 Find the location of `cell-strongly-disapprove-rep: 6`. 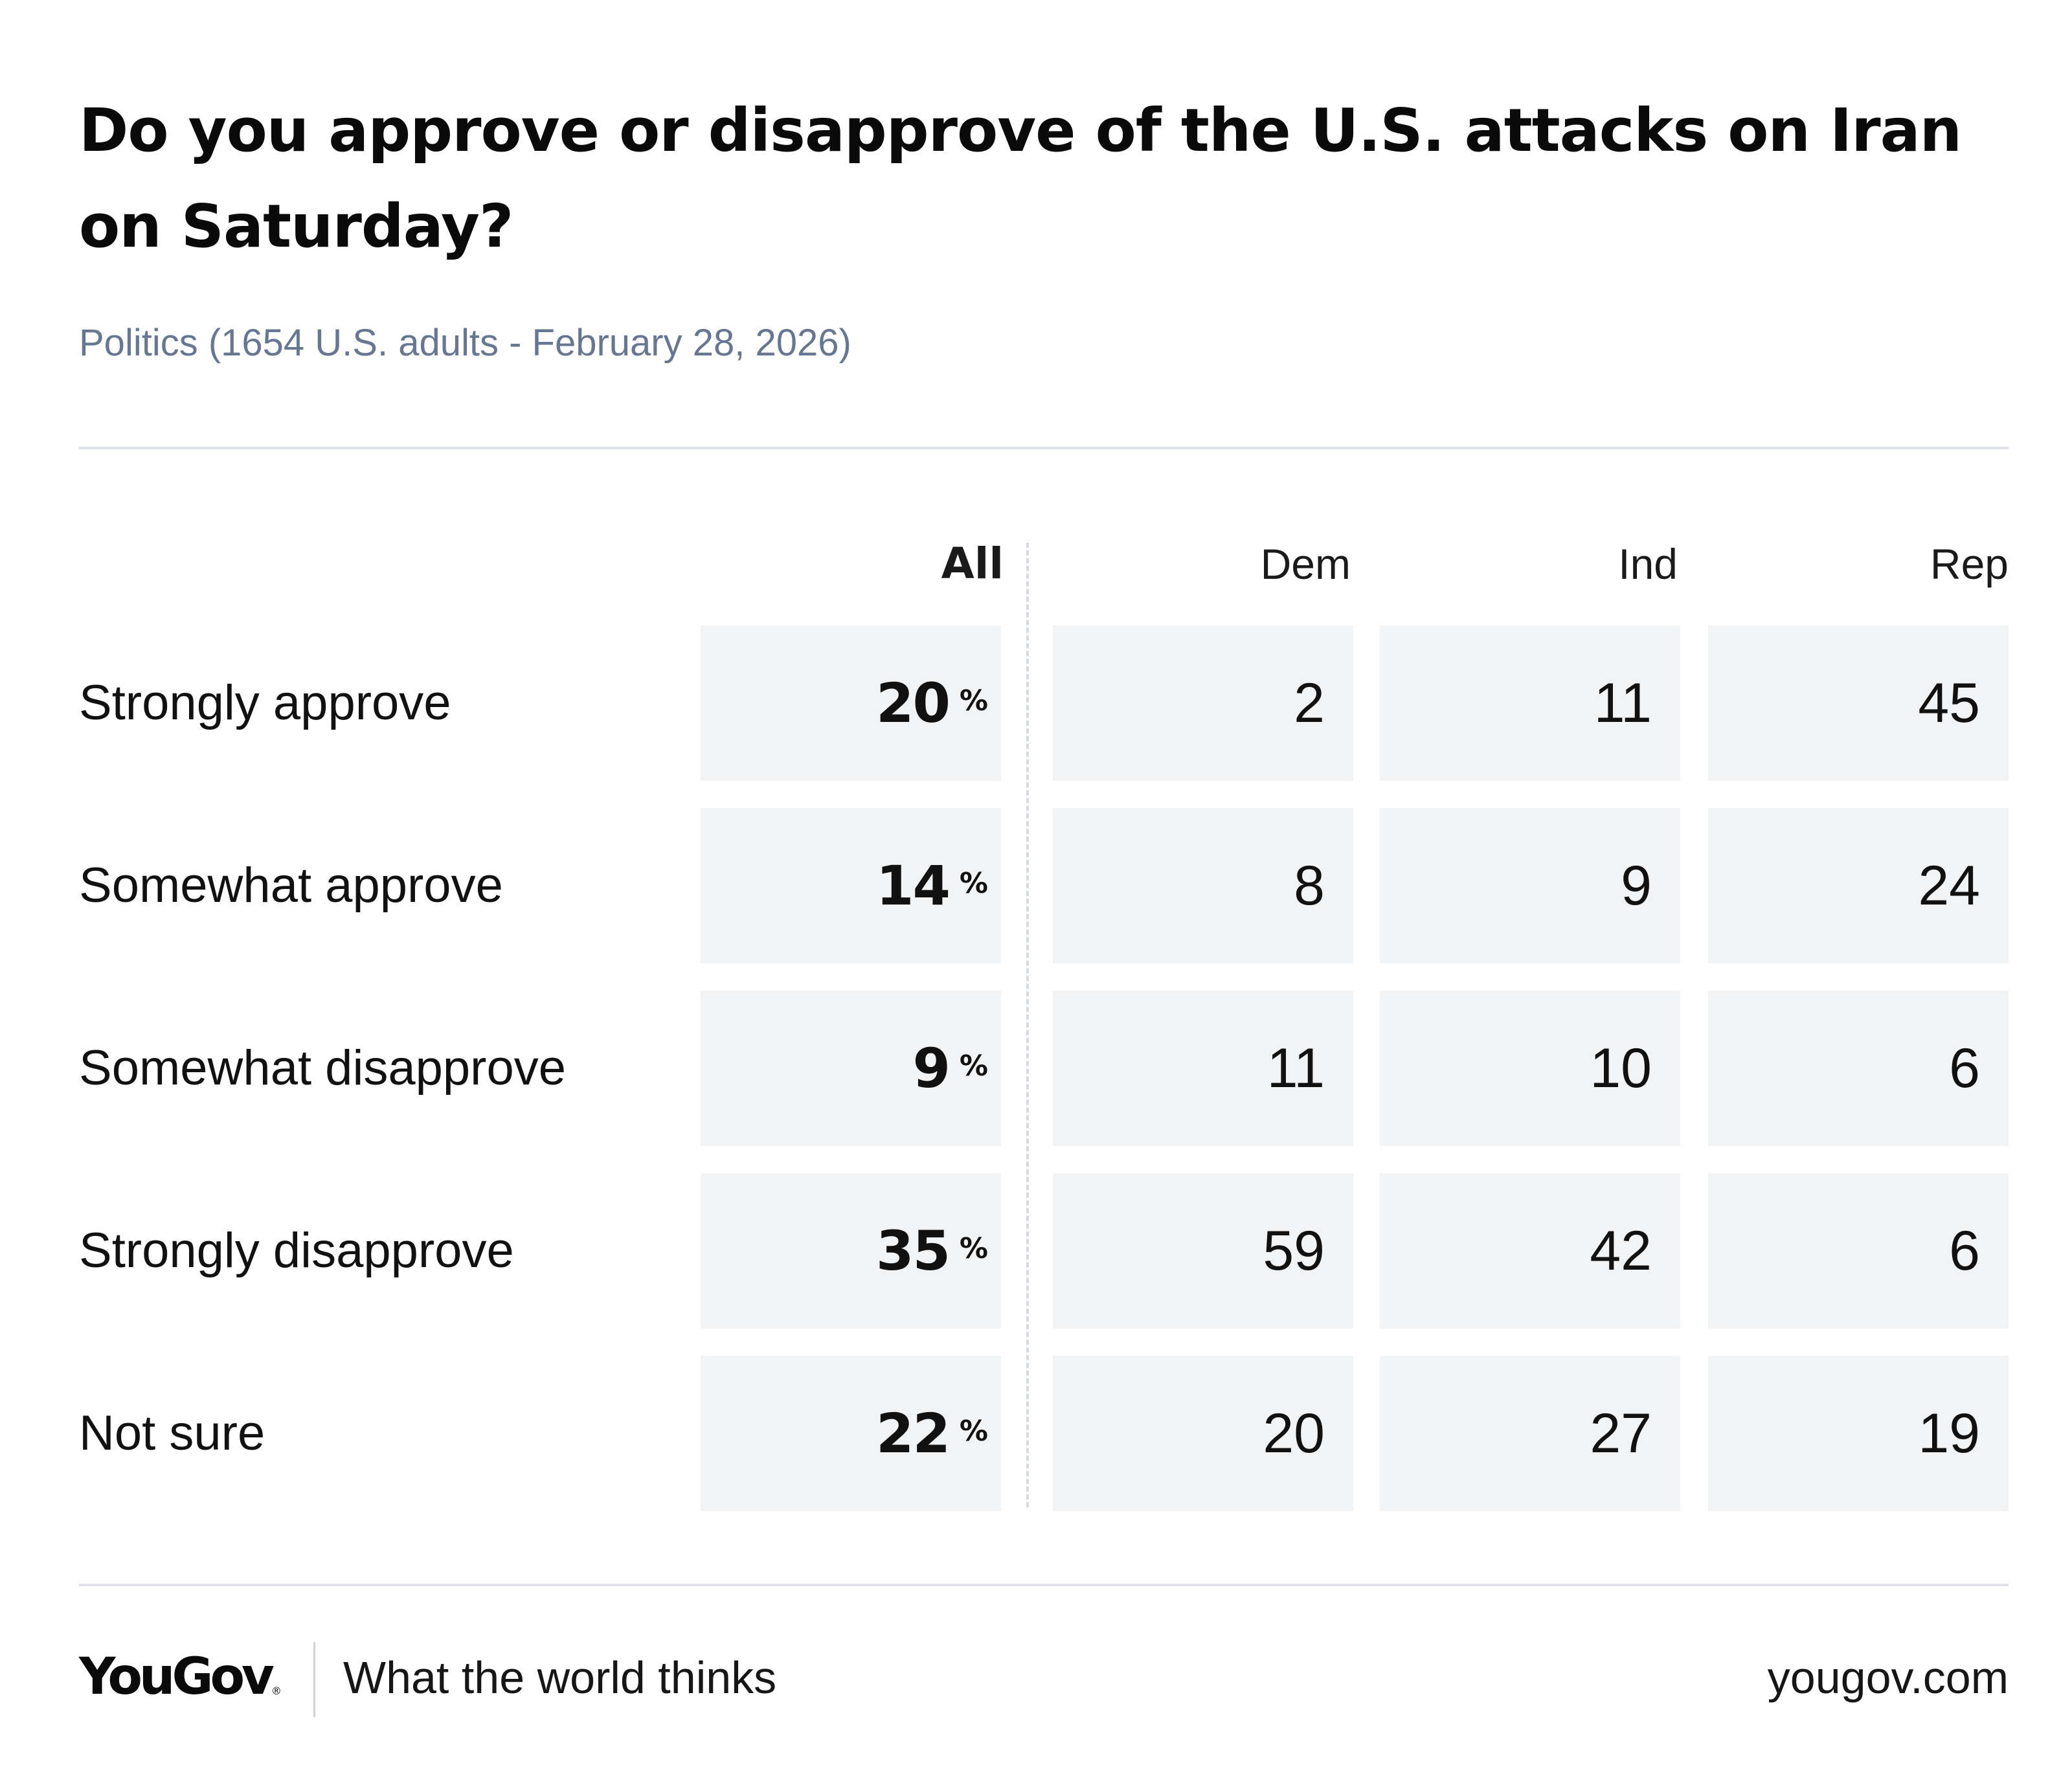

cell-strongly-disapprove-rep: 6 is located at coordinates (1858, 1251).